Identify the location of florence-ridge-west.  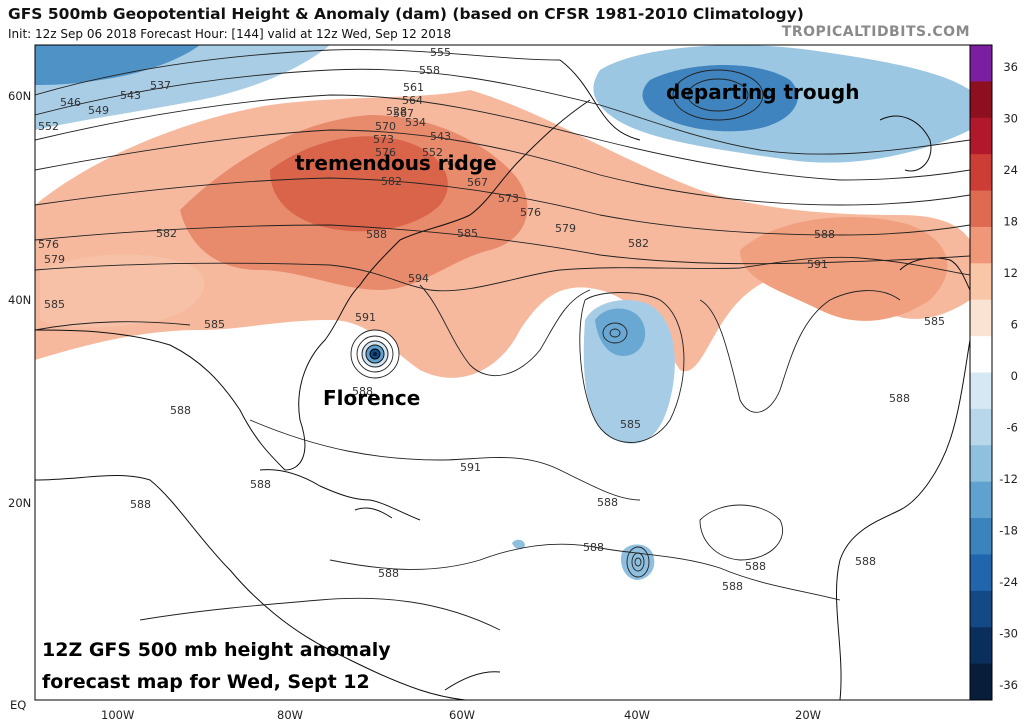
(122, 291).